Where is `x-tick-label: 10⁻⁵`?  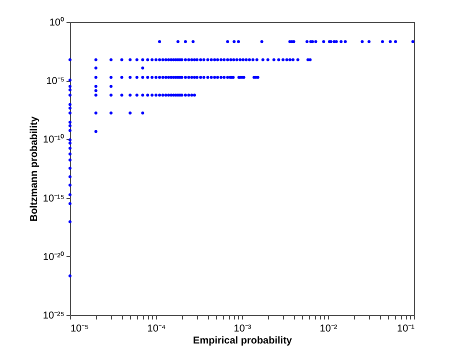
x-tick-label: 10⁻⁵ is located at coordinates (79, 329).